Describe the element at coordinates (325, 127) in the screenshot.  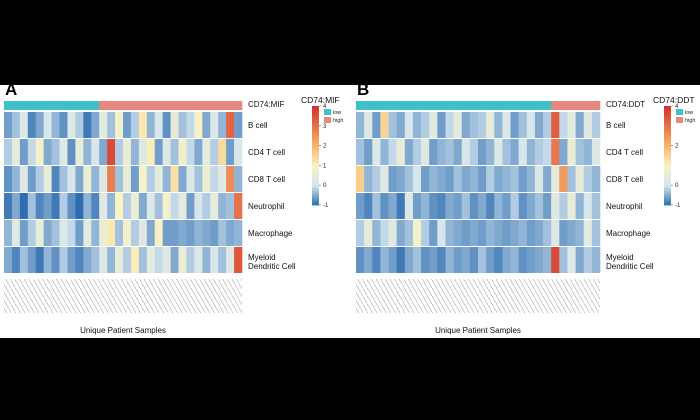
I see `colorbar-tick-label: 3` at that location.